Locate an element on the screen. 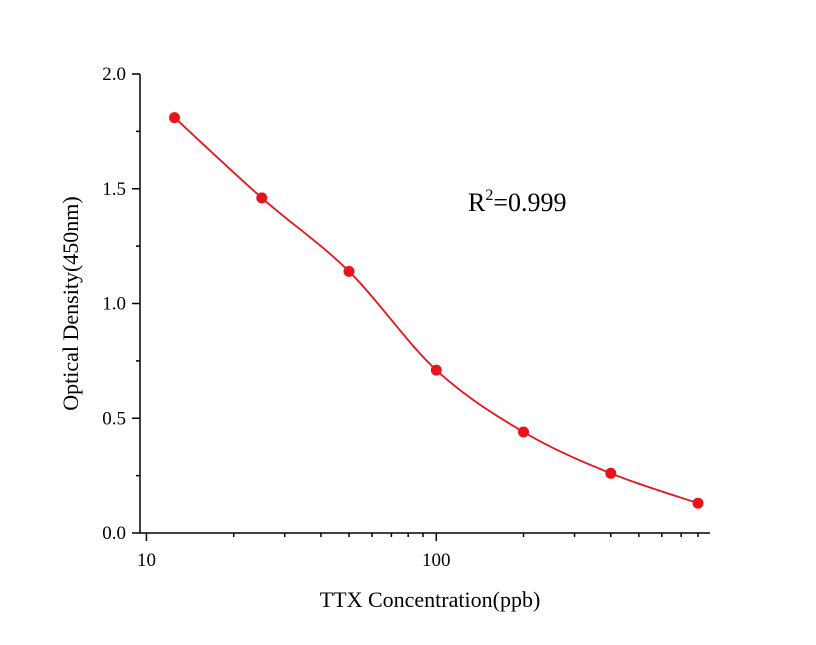 This screenshot has height=645, width=816. r-squared-annotation: R2=0.999 is located at coordinates (517, 202).